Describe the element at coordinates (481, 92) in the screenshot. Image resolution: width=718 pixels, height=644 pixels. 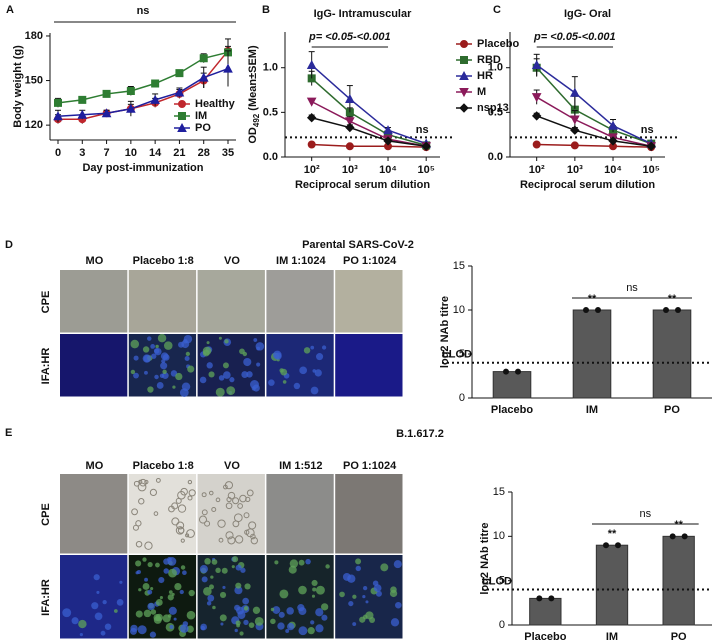
I see `legend-label: M` at that location.